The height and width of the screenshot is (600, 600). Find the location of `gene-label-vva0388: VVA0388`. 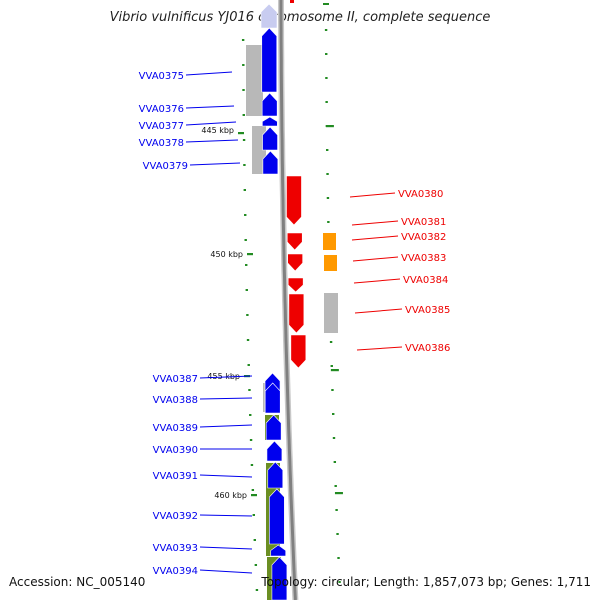

gene-label-vva0388: VVA0388 is located at coordinates (175, 400).